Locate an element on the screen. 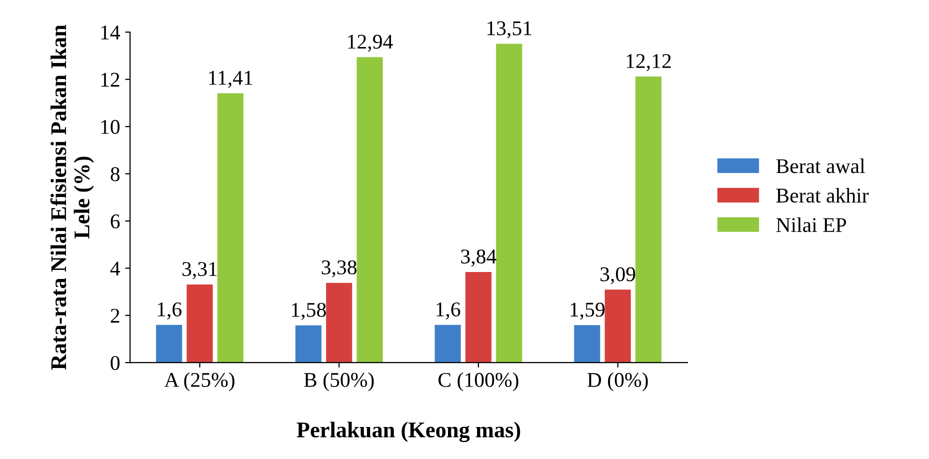 This screenshot has height=459, width=929. y-tick-label: 0 is located at coordinates (115, 363).